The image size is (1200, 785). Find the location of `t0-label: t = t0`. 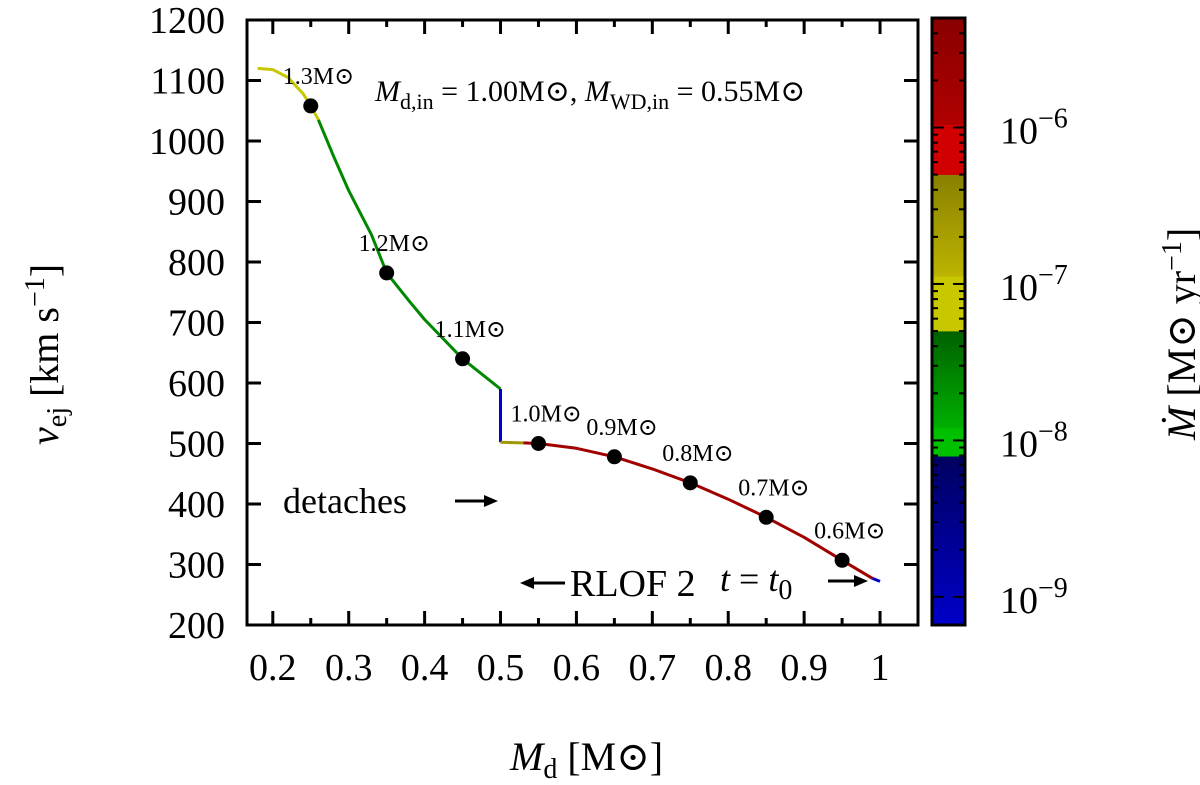

t0-label: t = t0 is located at coordinates (756, 582).